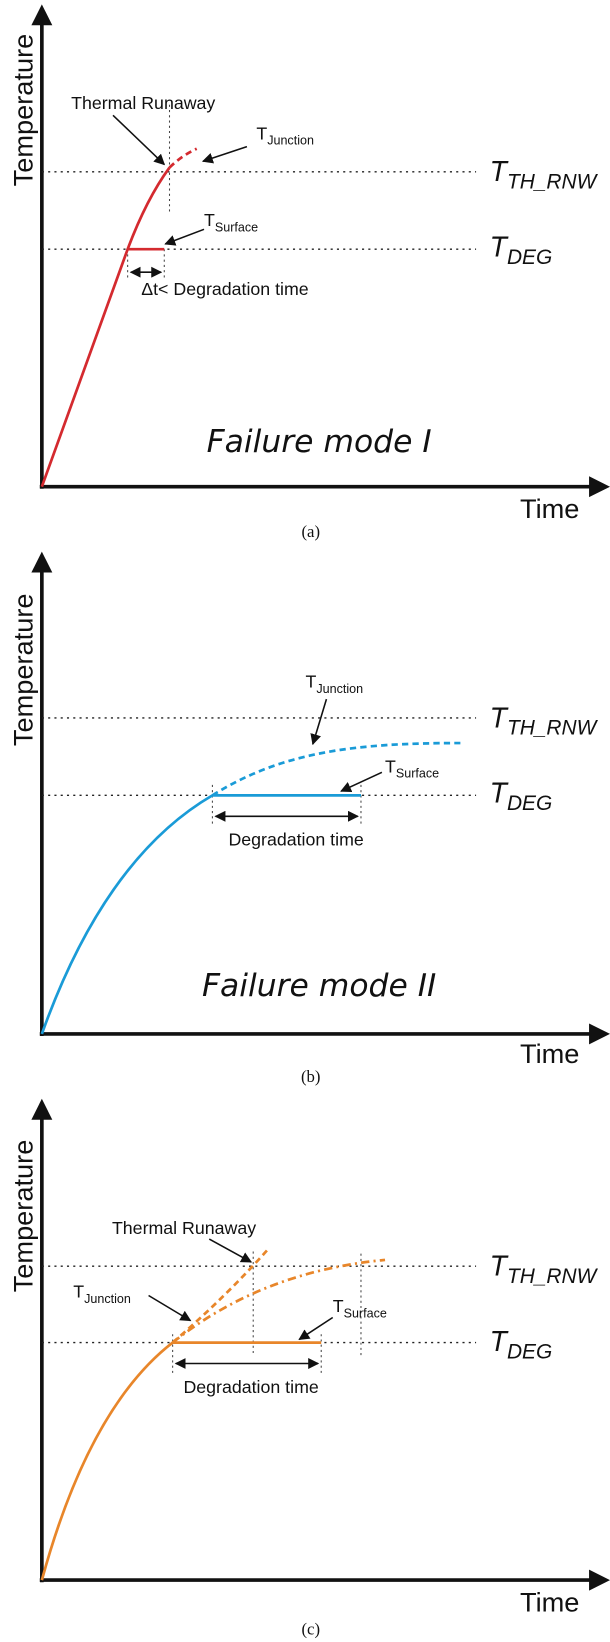 The height and width of the screenshot is (1642, 610). What do you see at coordinates (310, 531) in the screenshot?
I see `caption: (a)` at bounding box center [310, 531].